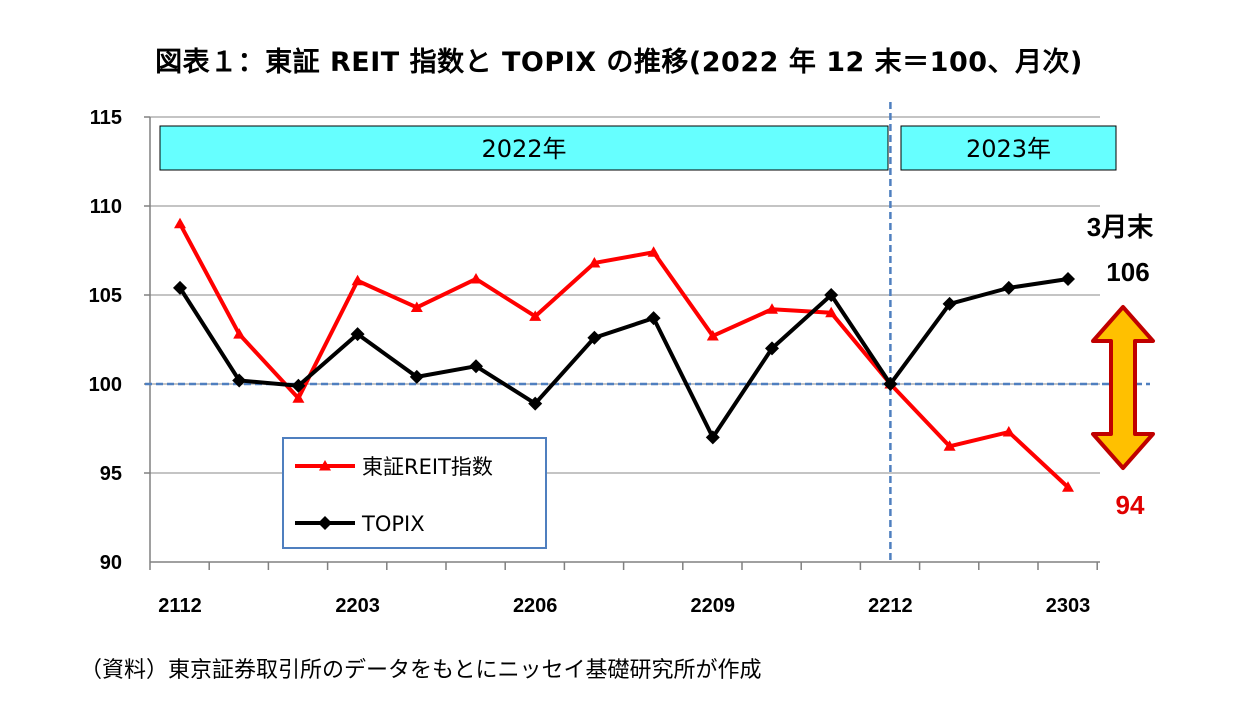 This screenshot has height=719, width=1238. Describe the element at coordinates (1127, 272) in the screenshot. I see `topix-end-value: 106` at that location.